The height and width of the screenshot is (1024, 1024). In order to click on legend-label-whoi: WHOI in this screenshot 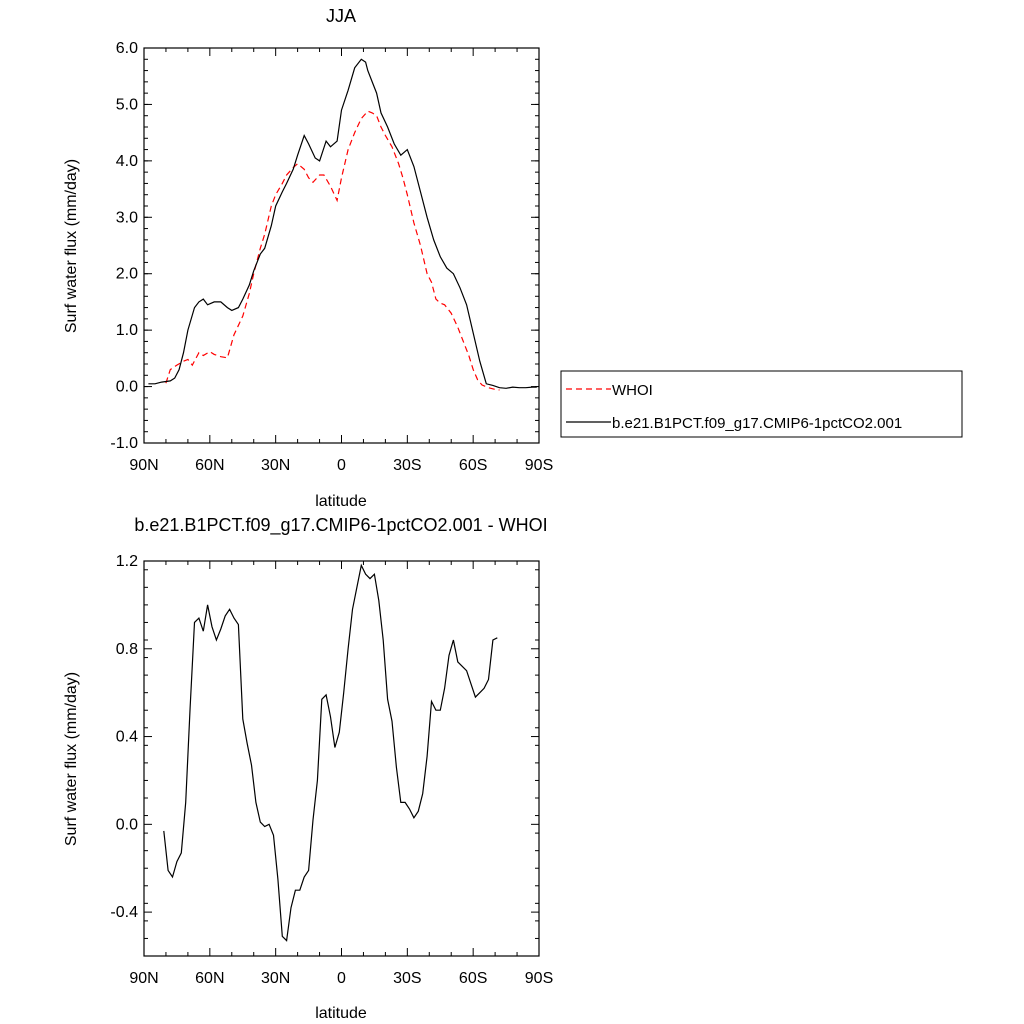, I will do `click(632, 390)`.